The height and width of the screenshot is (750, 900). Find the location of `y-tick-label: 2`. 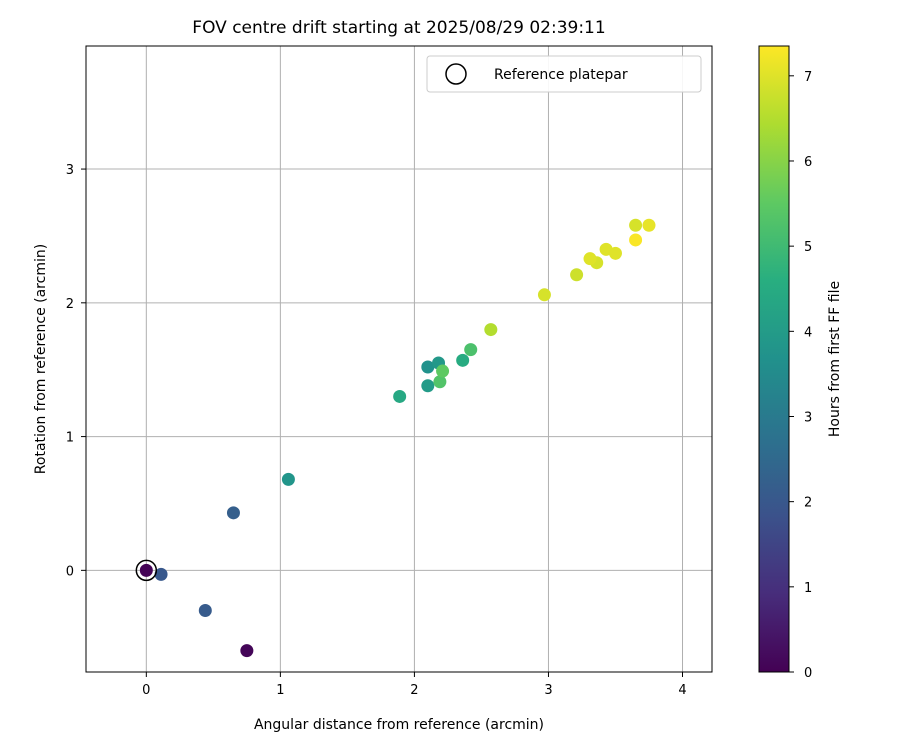

y-tick-label: 2 is located at coordinates (70, 304).